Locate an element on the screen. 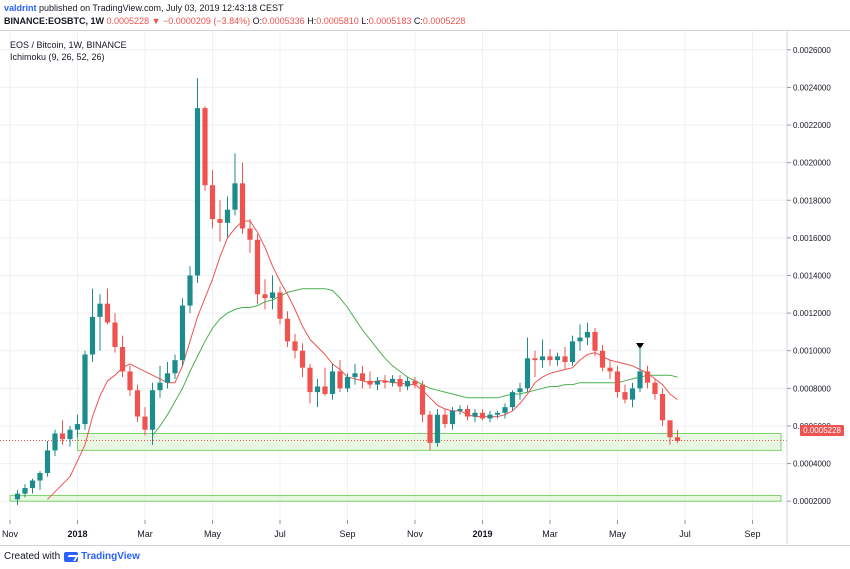 The width and height of the screenshot is (850, 569). x-tick-label: May is located at coordinates (618, 534).